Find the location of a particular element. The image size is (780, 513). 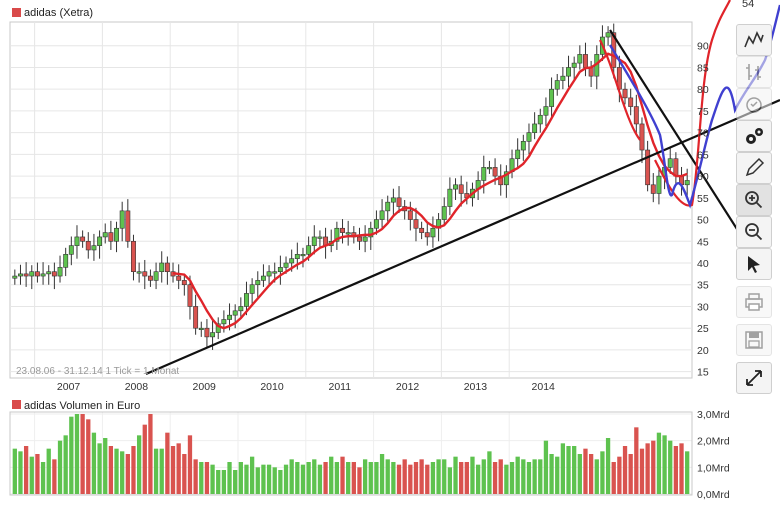

save-icon is located at coordinates (754, 340).